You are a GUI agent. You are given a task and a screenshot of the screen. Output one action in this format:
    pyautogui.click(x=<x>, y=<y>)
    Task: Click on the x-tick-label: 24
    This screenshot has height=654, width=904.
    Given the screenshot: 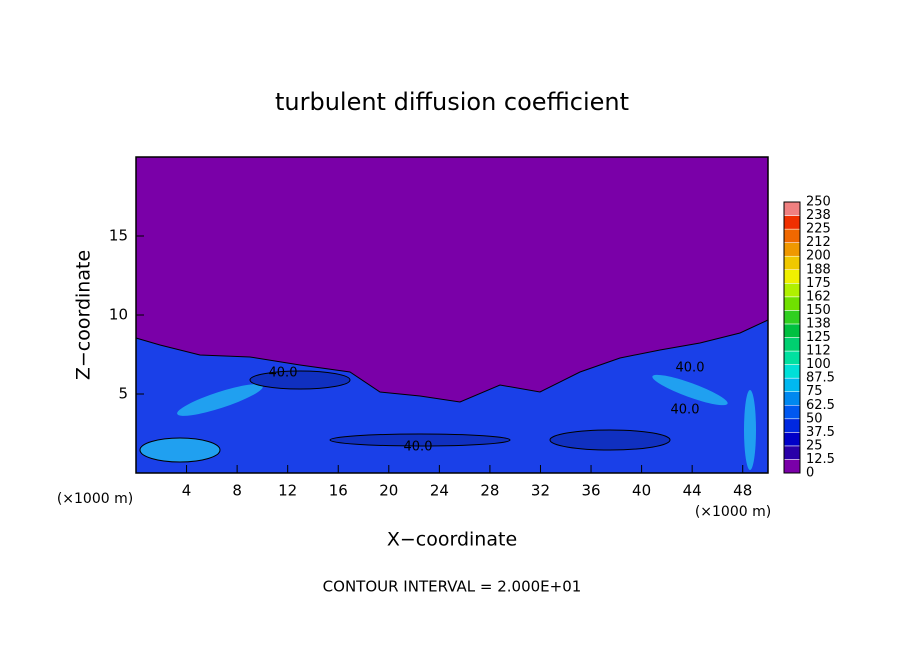 What is the action you would take?
    pyautogui.click(x=439, y=491)
    